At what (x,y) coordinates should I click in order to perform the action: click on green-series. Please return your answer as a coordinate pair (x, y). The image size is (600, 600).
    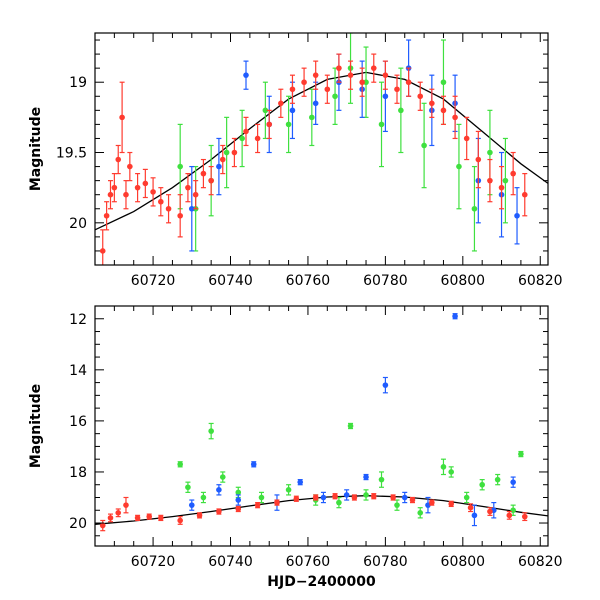
    Looking at the image, I should click on (350, 470).